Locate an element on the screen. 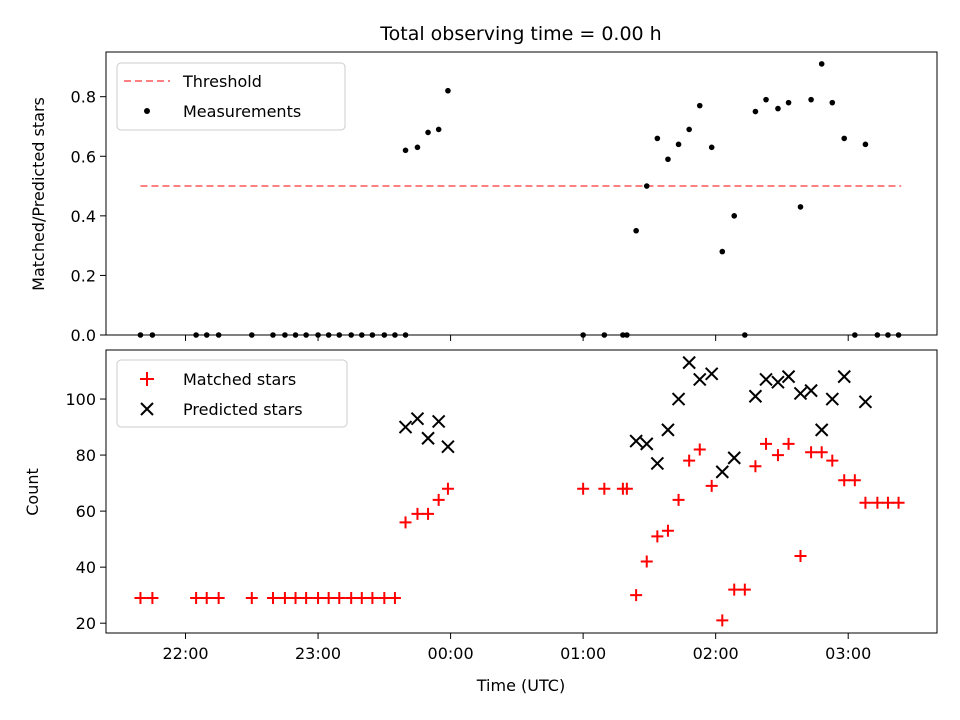 This screenshot has height=720, width=960. y-tick-label: 0.0 is located at coordinates (83, 335).